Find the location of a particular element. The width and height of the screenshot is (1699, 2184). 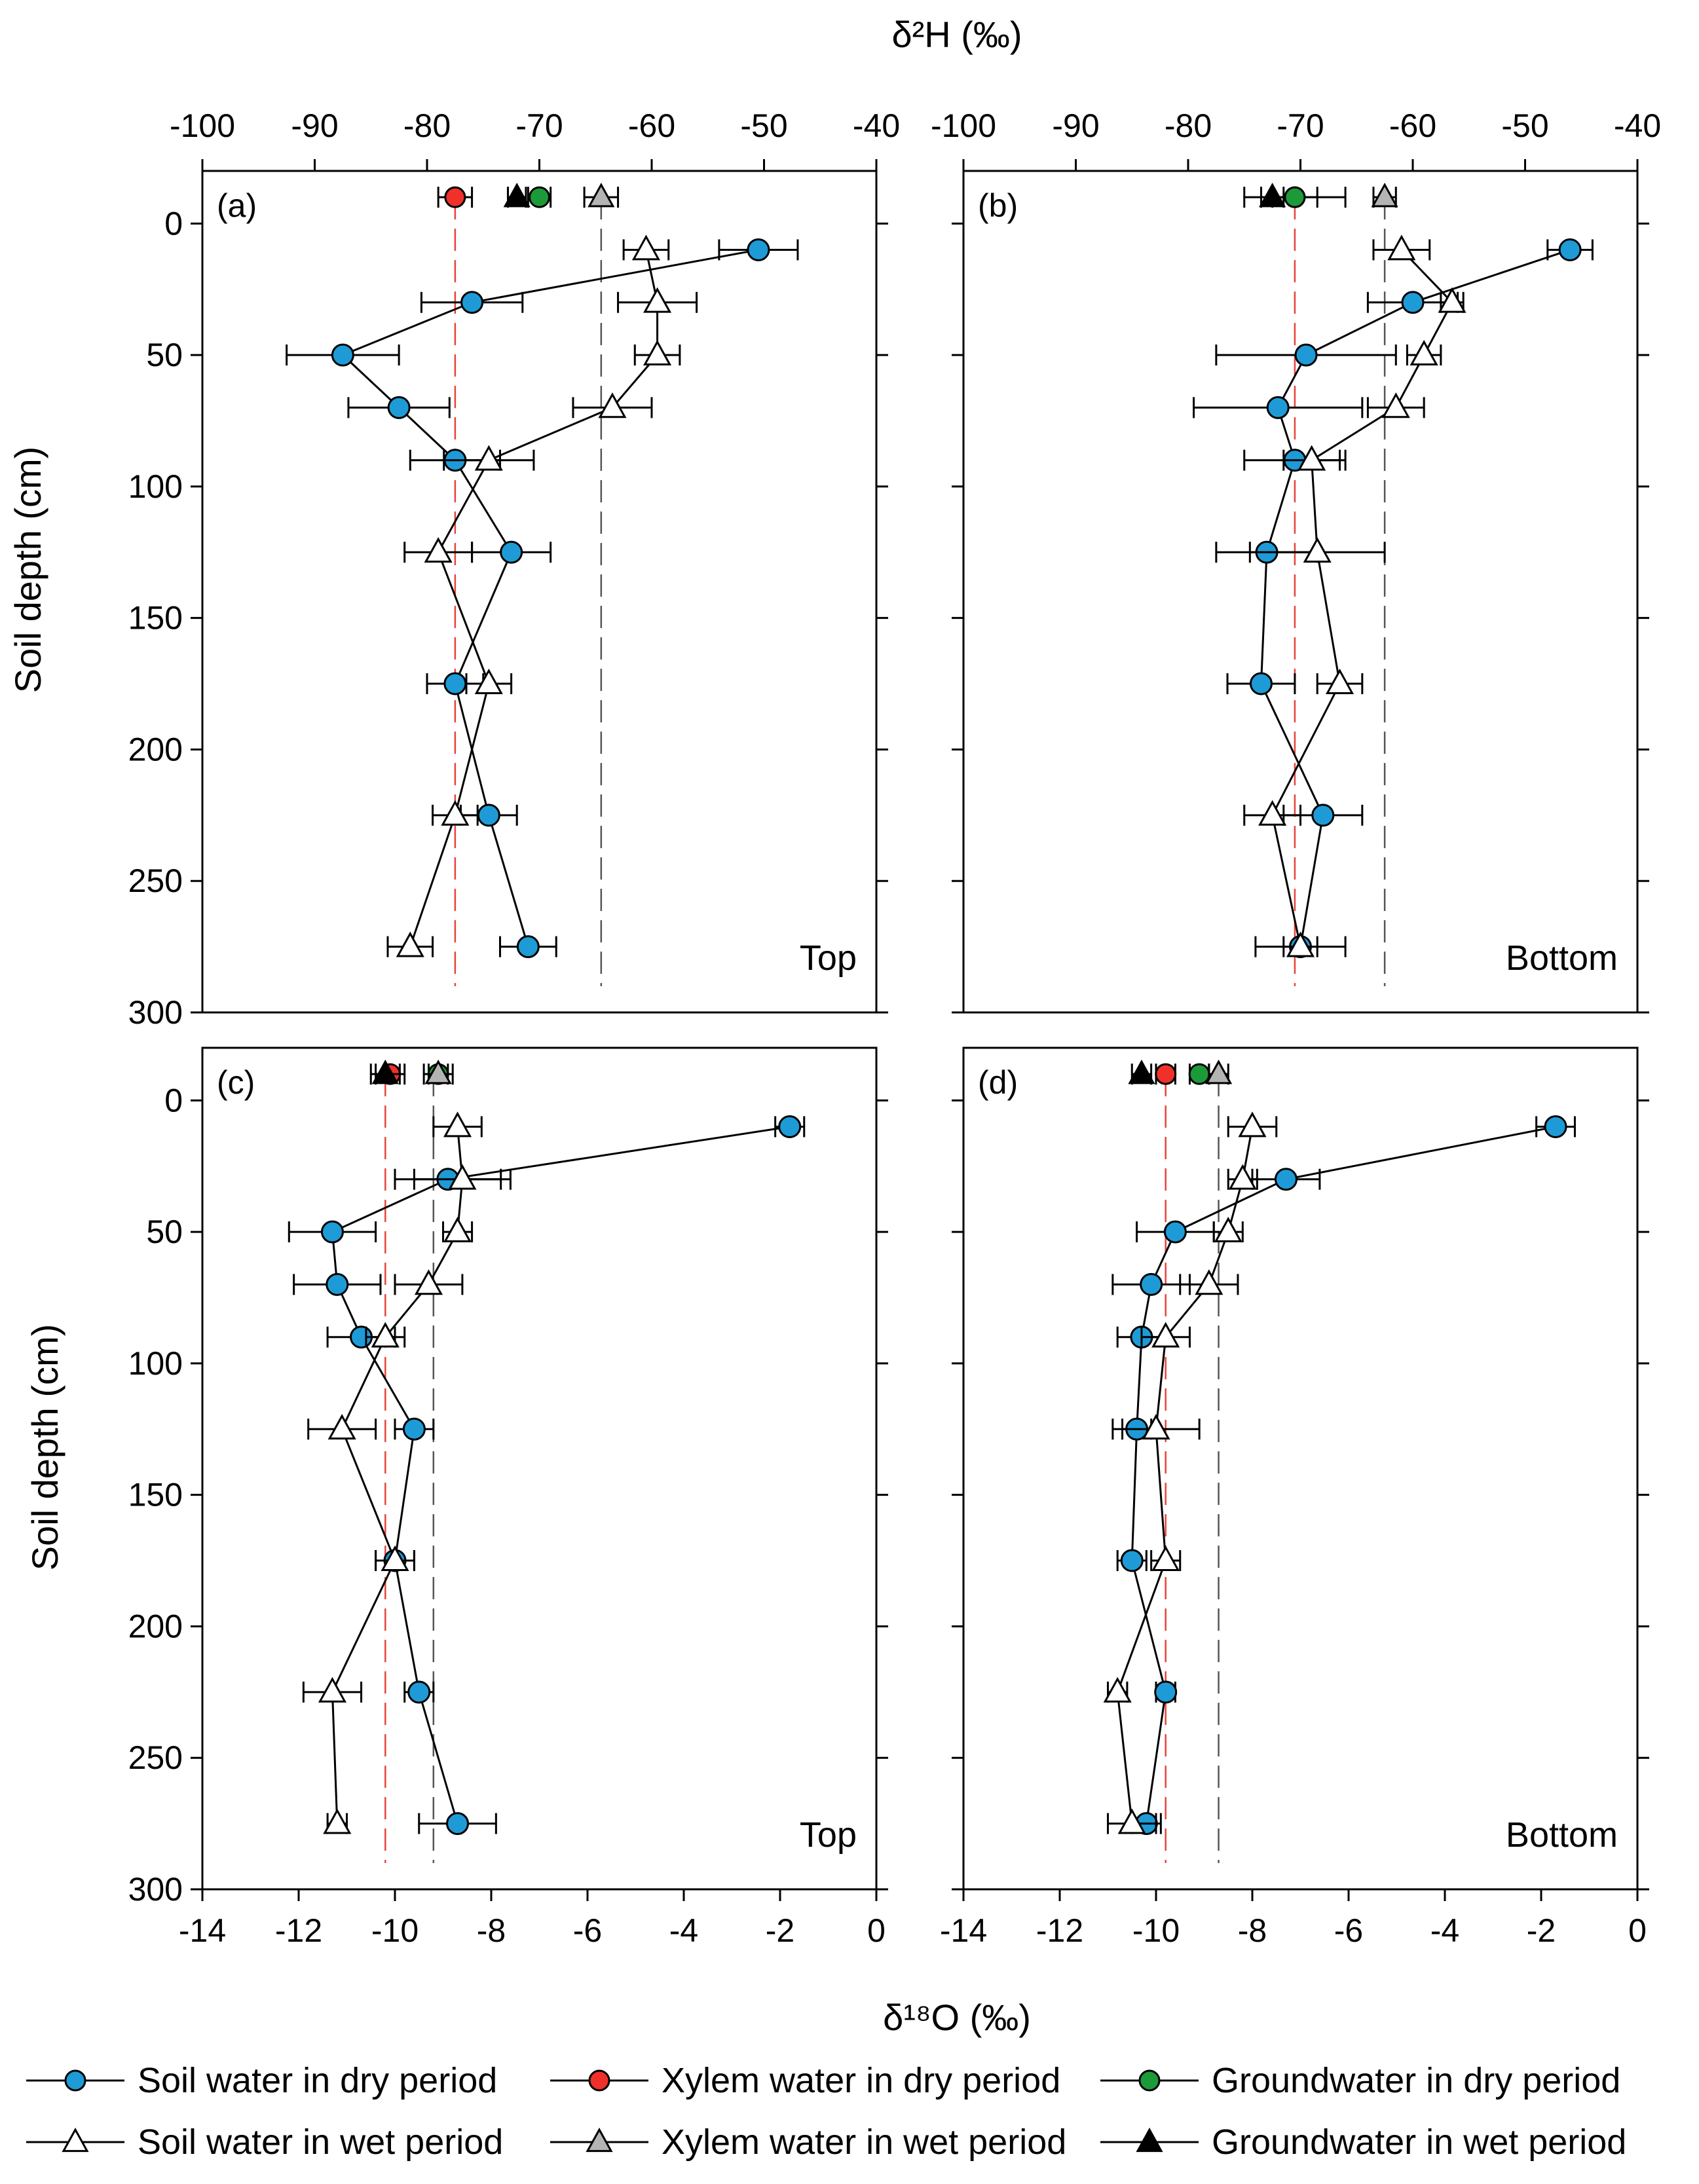

x-tick-label: -14 is located at coordinates (202, 1930).